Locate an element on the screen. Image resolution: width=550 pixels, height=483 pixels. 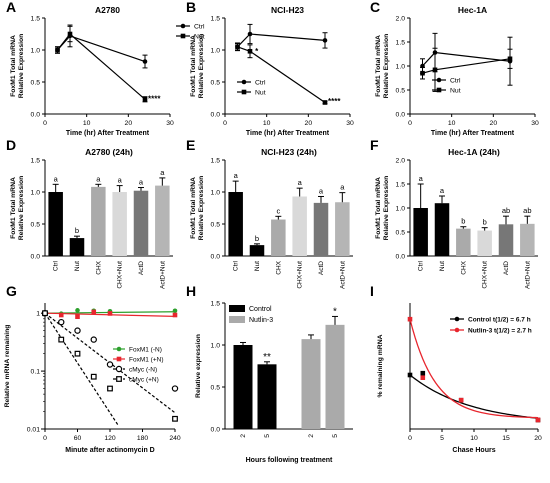
x-tick-label: 120 is located at coordinates (110, 438).